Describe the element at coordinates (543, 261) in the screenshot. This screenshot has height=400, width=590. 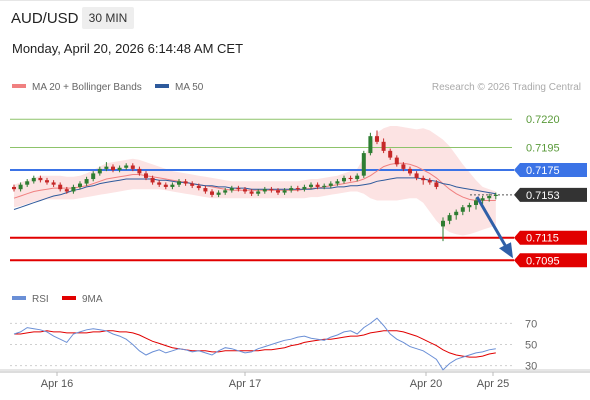
I see `price-label-support: 0.7095` at that location.